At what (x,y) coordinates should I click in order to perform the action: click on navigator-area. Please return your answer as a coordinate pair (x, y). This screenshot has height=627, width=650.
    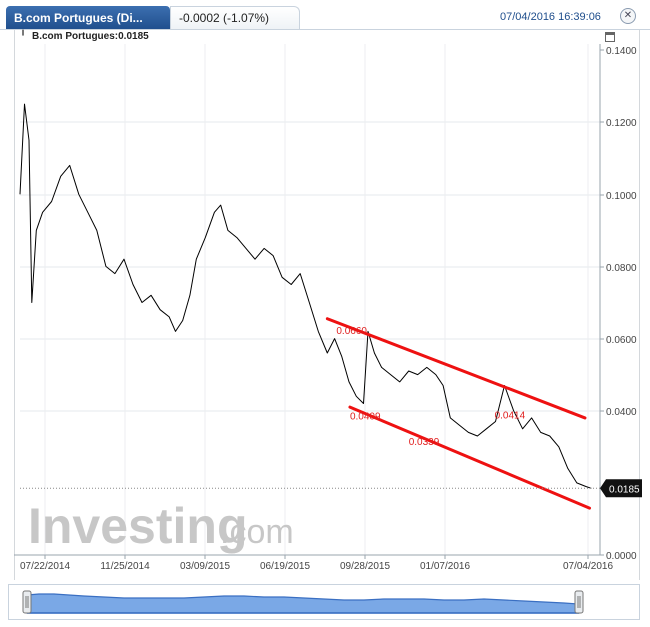
    Looking at the image, I should click on (303, 603).